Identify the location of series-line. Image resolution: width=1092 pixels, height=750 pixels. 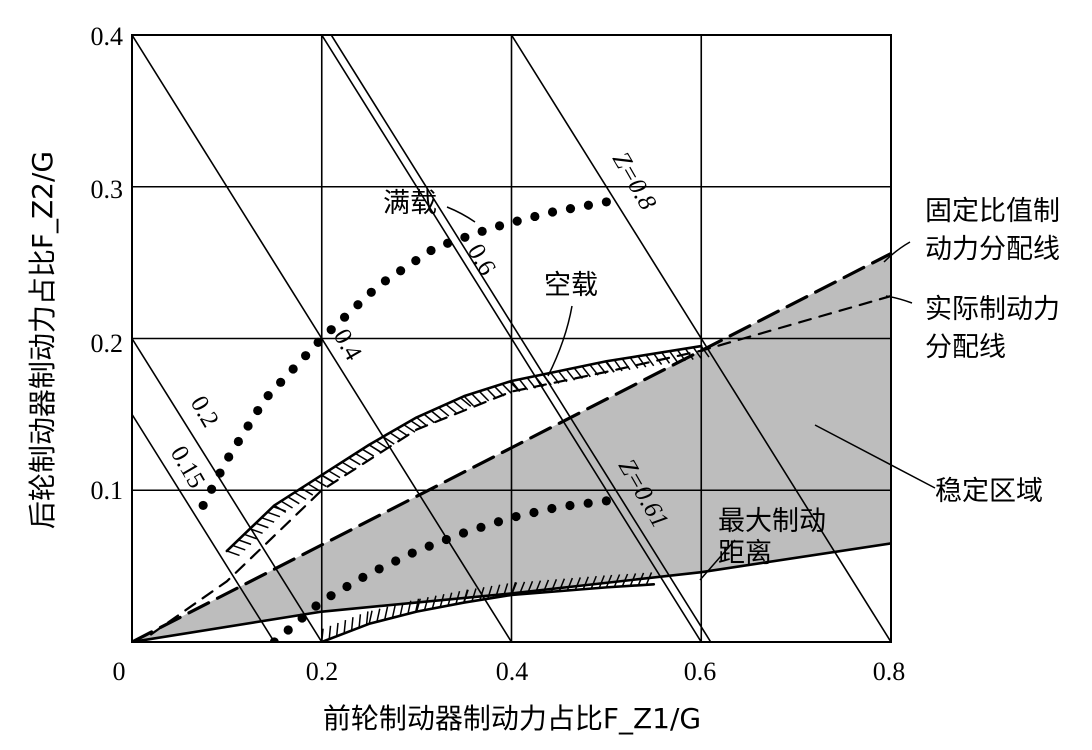
(464, 448).